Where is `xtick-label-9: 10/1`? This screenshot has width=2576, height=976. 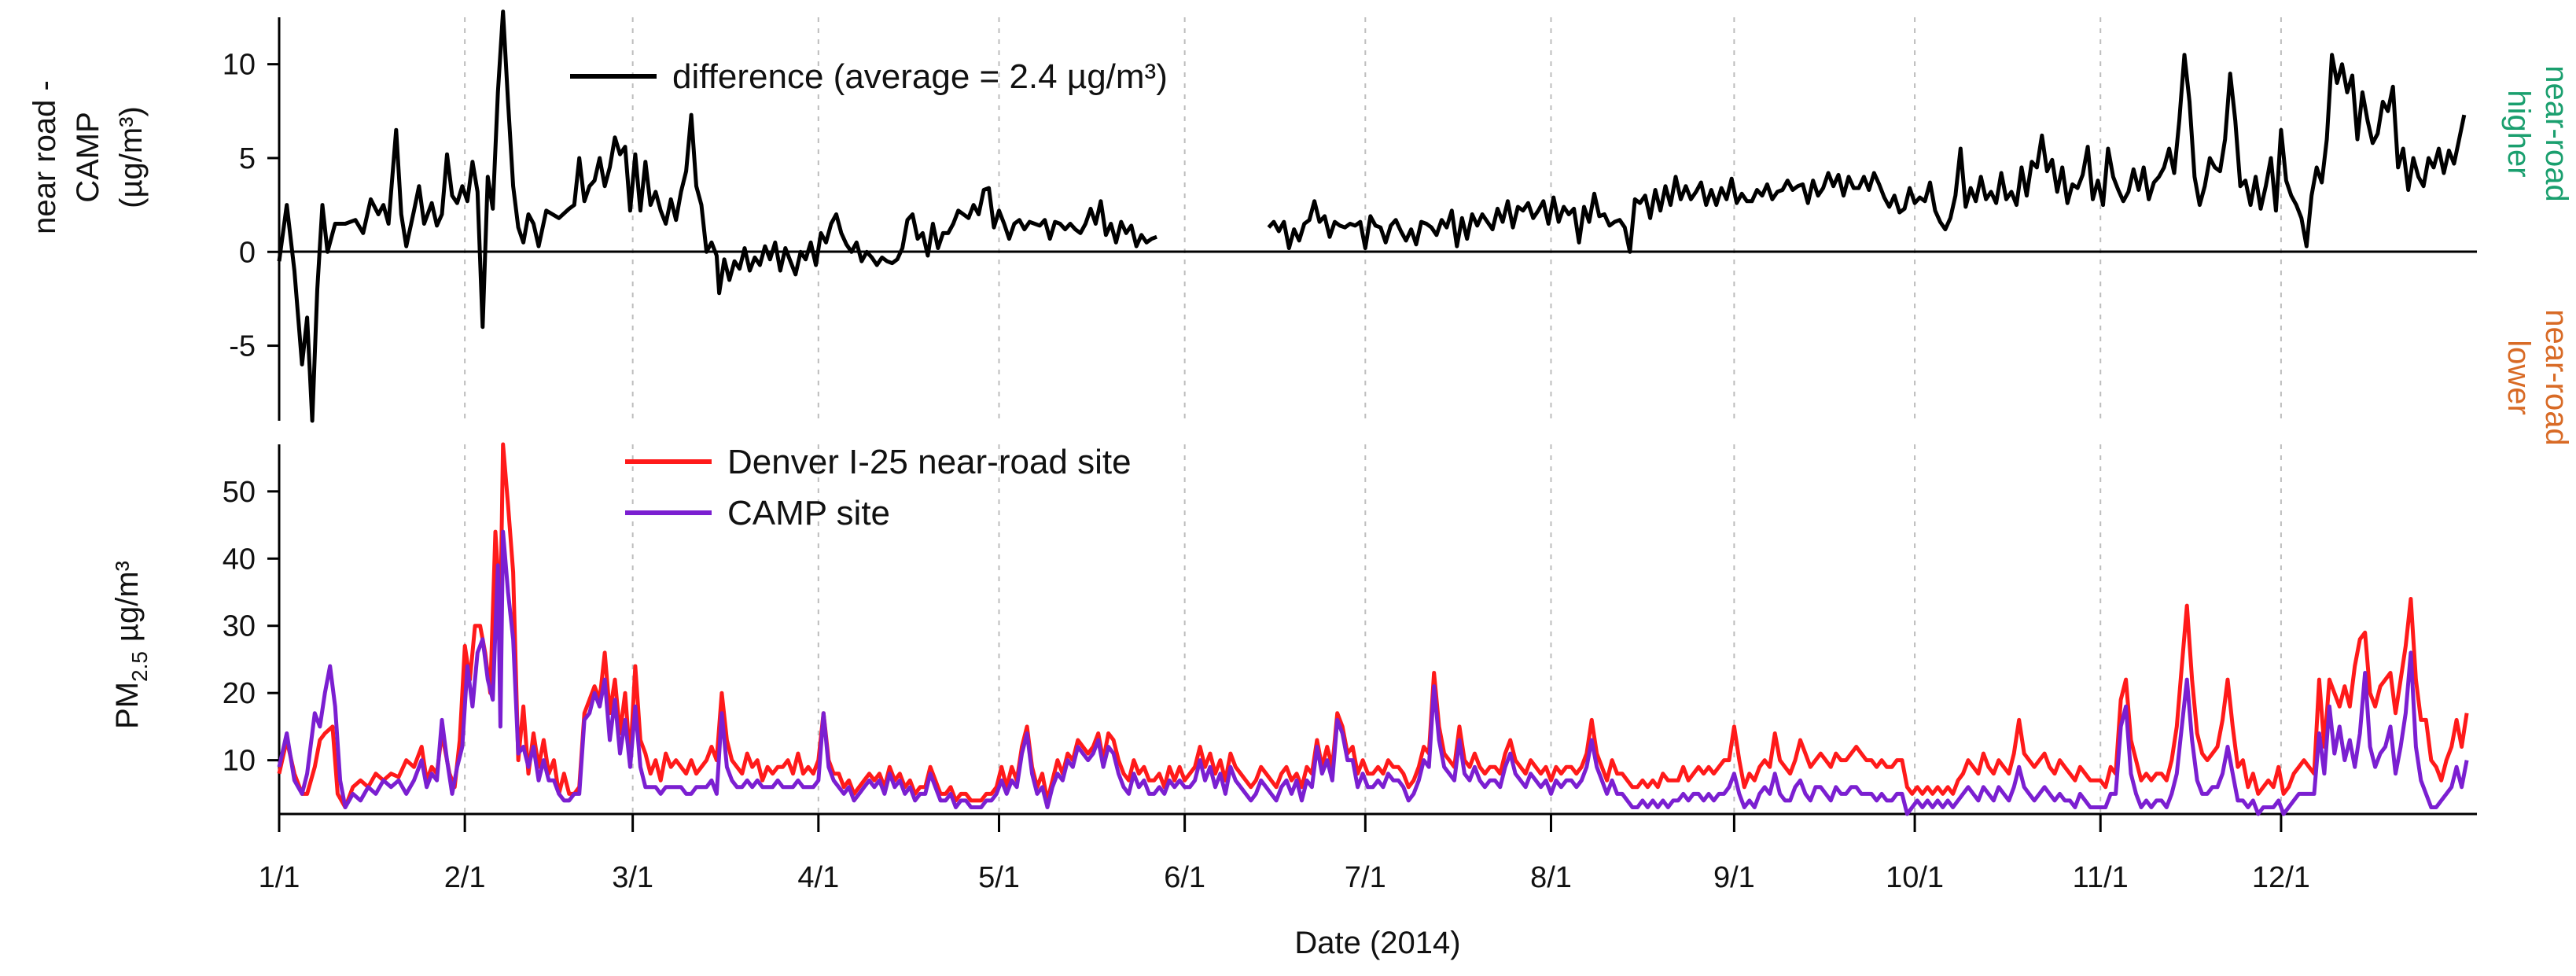 xtick-label-9: 10/1 is located at coordinates (1915, 877).